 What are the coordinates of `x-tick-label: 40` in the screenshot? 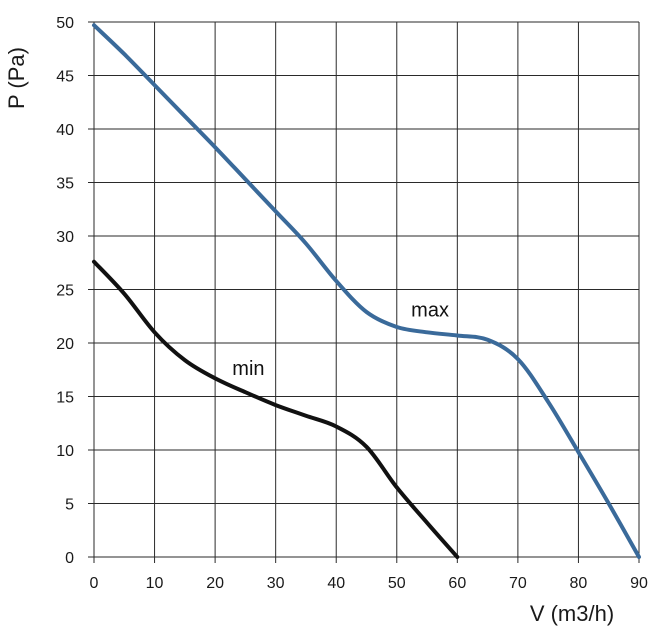 It's located at (336, 583).